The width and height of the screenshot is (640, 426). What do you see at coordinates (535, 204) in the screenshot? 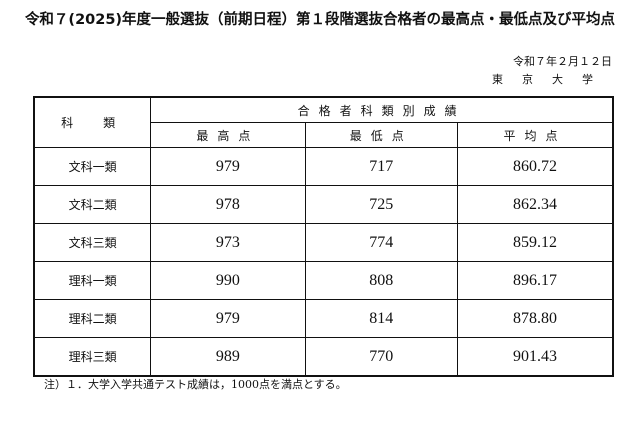
I see `cell-avg: 862.34` at bounding box center [535, 204].